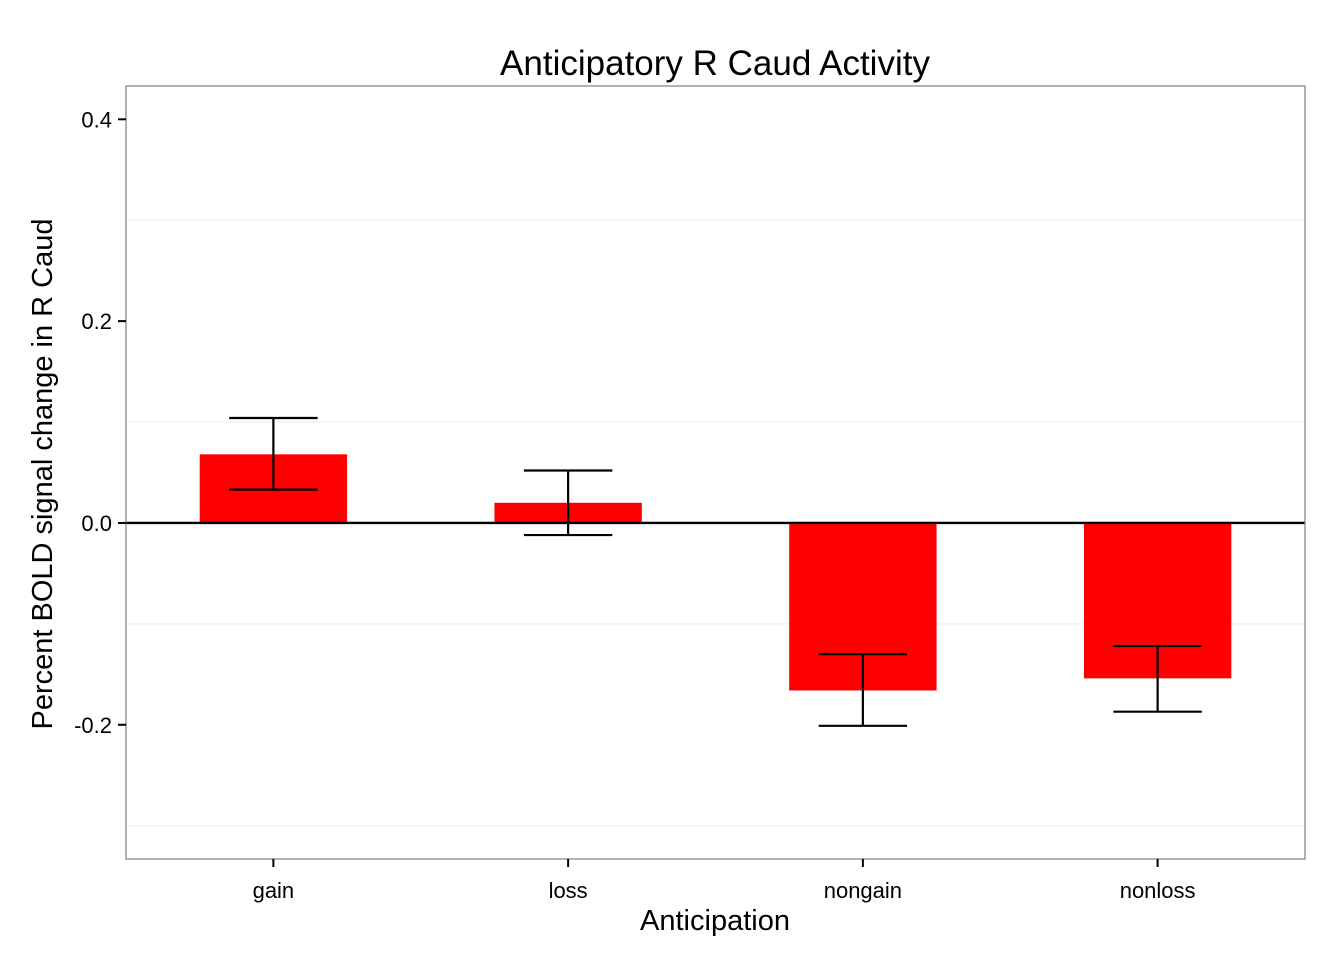 This screenshot has width=1344, height=960. What do you see at coordinates (273, 453) in the screenshot?
I see `error-bar-gain` at bounding box center [273, 453].